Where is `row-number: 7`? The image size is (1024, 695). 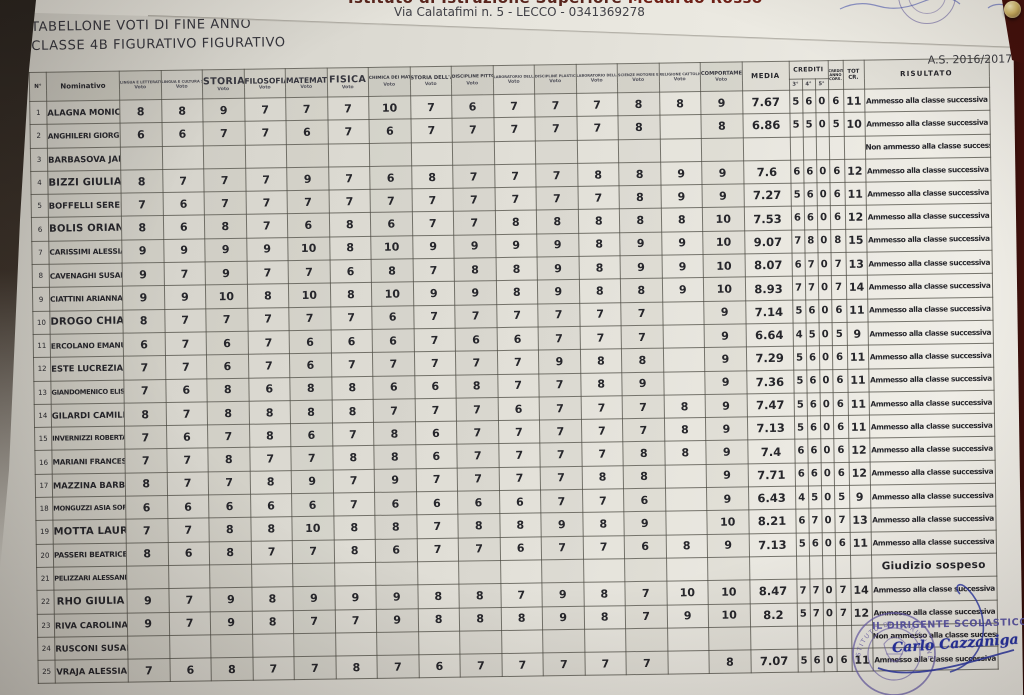
row-number: 7 is located at coordinates (40, 252).